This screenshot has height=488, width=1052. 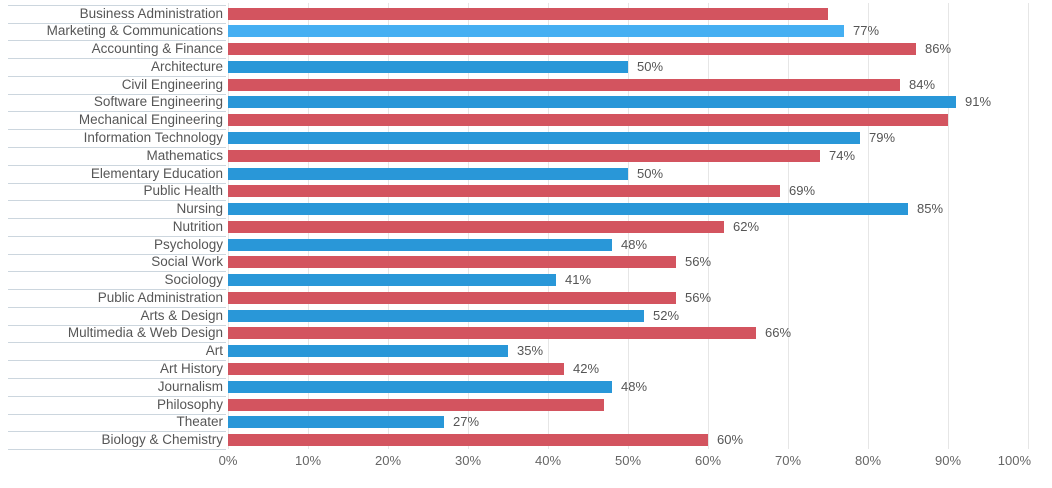 I want to click on category-label: Civil Engineering, so click(x=172, y=84).